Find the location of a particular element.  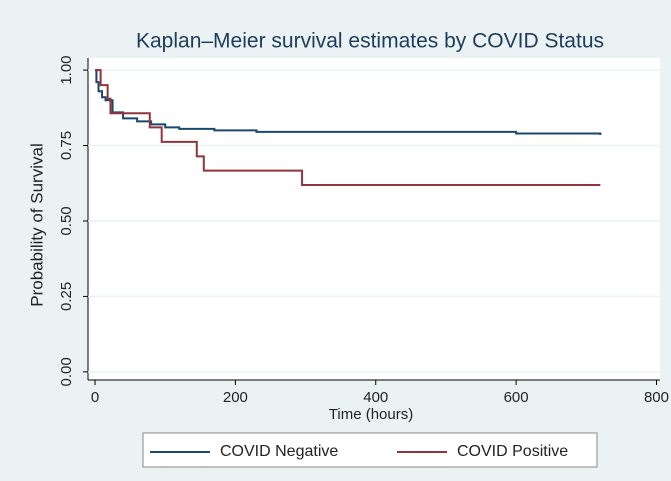

y-tick-label: 0.50 is located at coordinates (66, 220).